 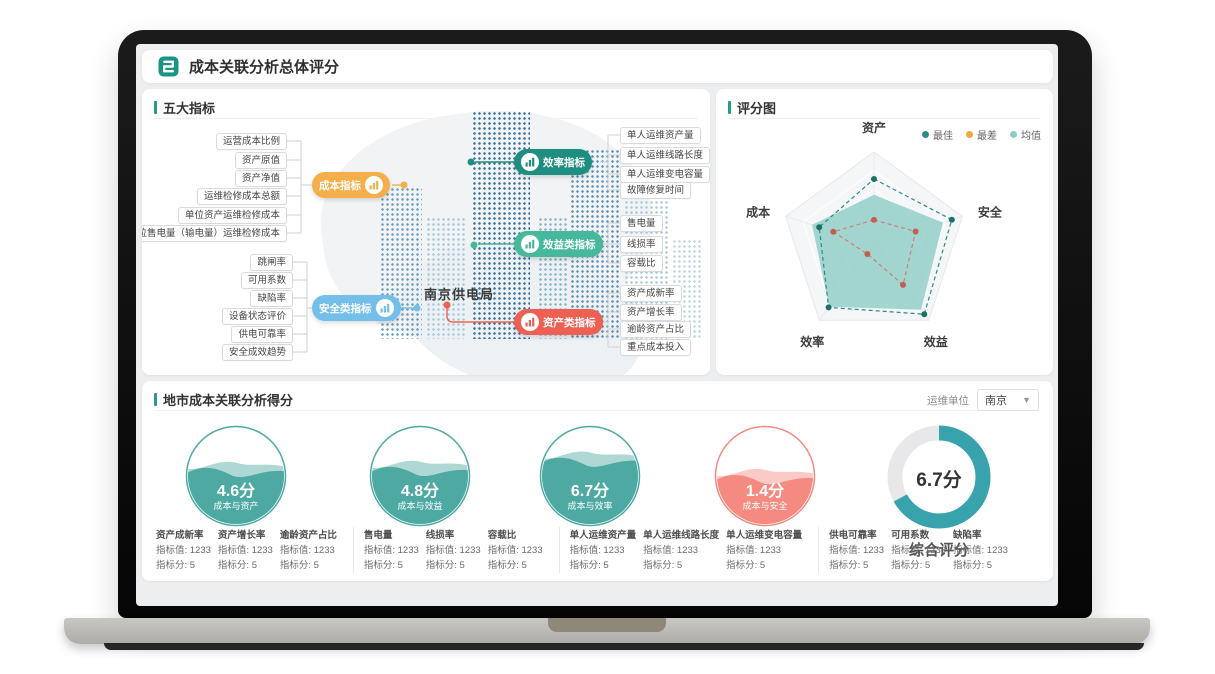 I want to click on indicator-leaf: 故障修复时间, so click(x=656, y=190).